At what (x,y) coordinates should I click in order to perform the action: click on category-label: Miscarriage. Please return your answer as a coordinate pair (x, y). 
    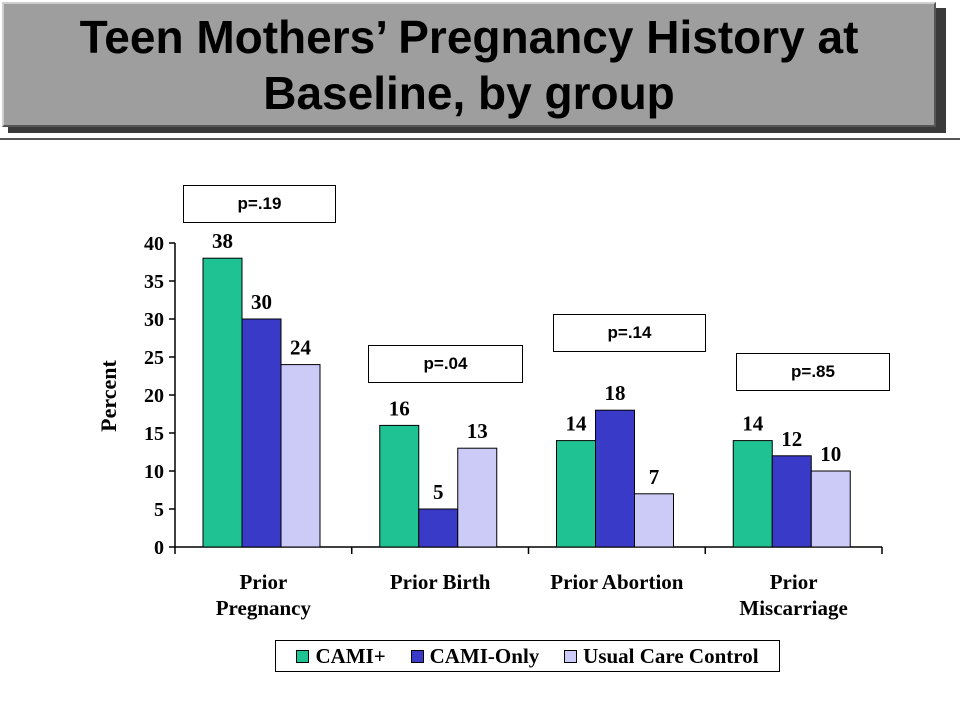
    Looking at the image, I should click on (793, 608).